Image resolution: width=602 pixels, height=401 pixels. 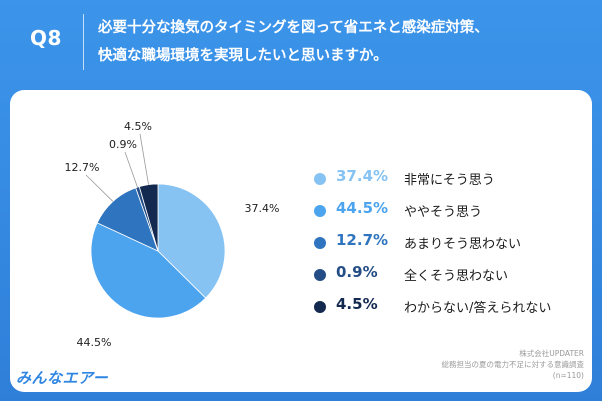 What do you see at coordinates (463, 244) in the screenshot?
I see `legend-label: あまりそう思わない` at bounding box center [463, 244].